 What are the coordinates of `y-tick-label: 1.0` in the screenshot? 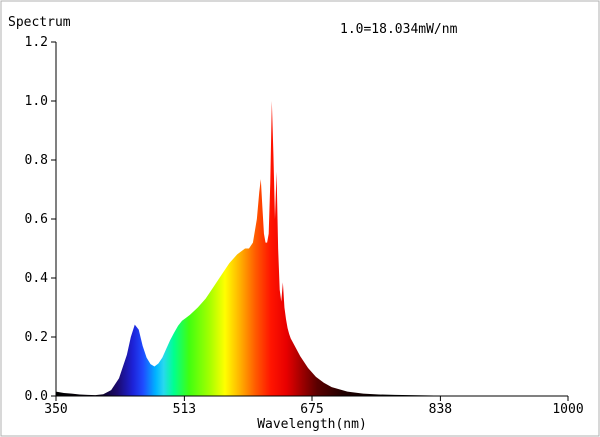 It's located at (36, 101).